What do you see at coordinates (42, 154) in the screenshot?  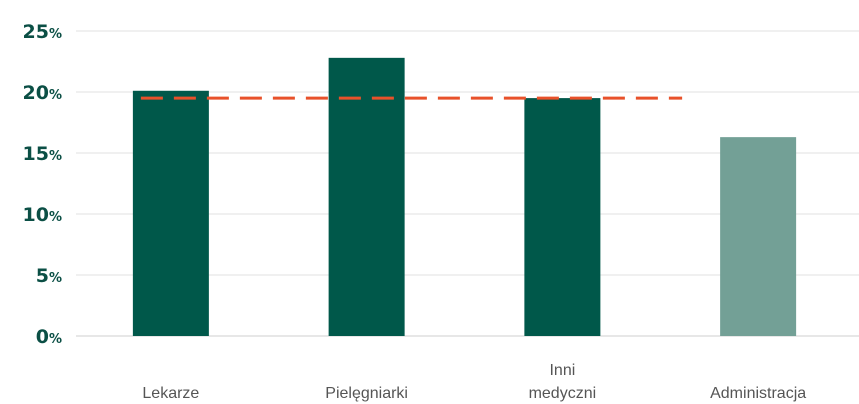 I see `y-tick-label: 15%` at bounding box center [42, 154].